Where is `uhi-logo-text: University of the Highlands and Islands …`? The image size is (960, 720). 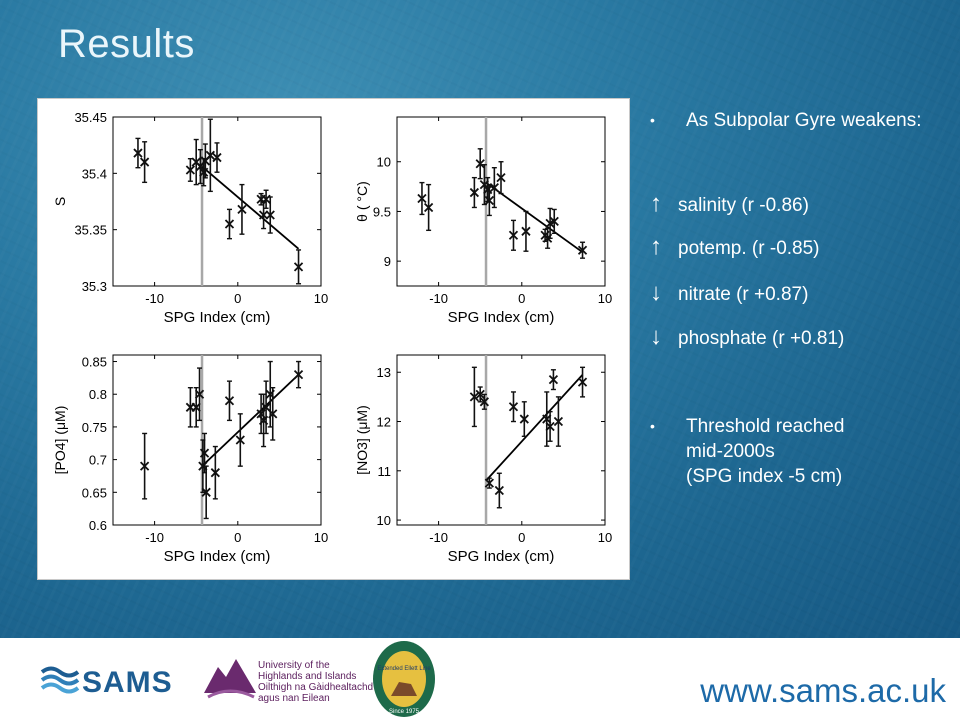
uhi-logo-text: University of the Highlands and Islands … is located at coordinates (318, 682).